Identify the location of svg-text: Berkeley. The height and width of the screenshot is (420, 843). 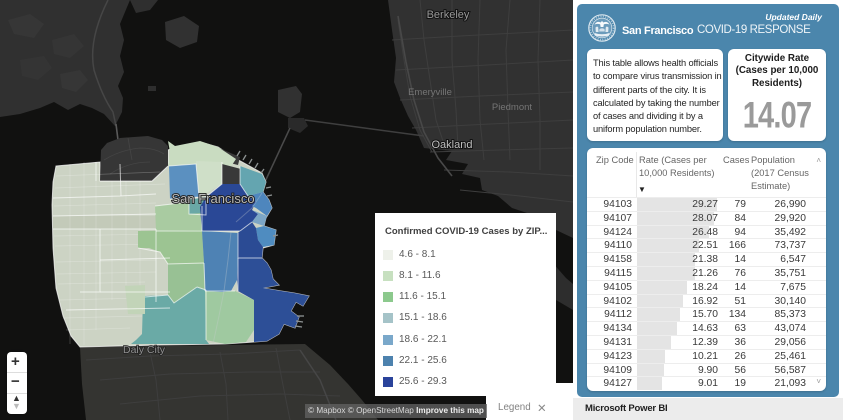
(448, 15).